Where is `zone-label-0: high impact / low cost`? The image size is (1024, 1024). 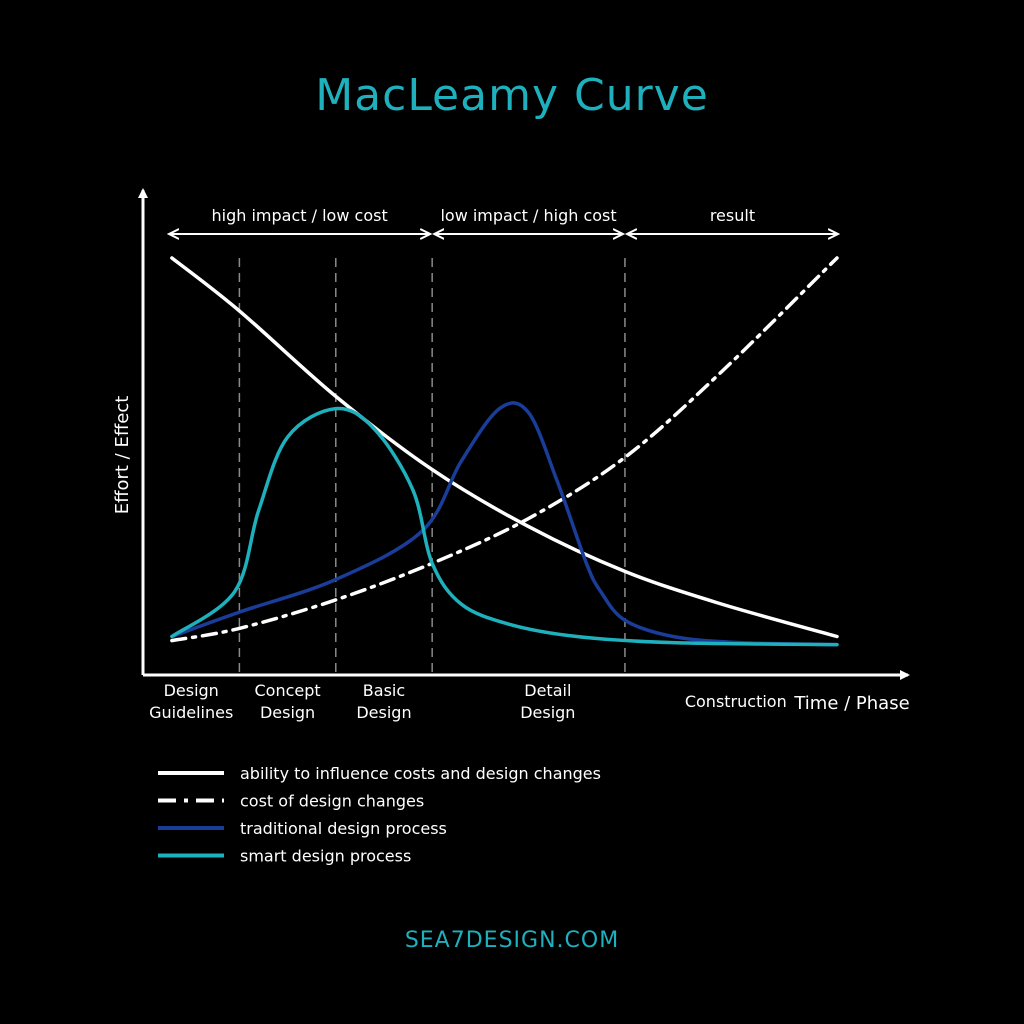 zone-label-0: high impact / low cost is located at coordinates (300, 215).